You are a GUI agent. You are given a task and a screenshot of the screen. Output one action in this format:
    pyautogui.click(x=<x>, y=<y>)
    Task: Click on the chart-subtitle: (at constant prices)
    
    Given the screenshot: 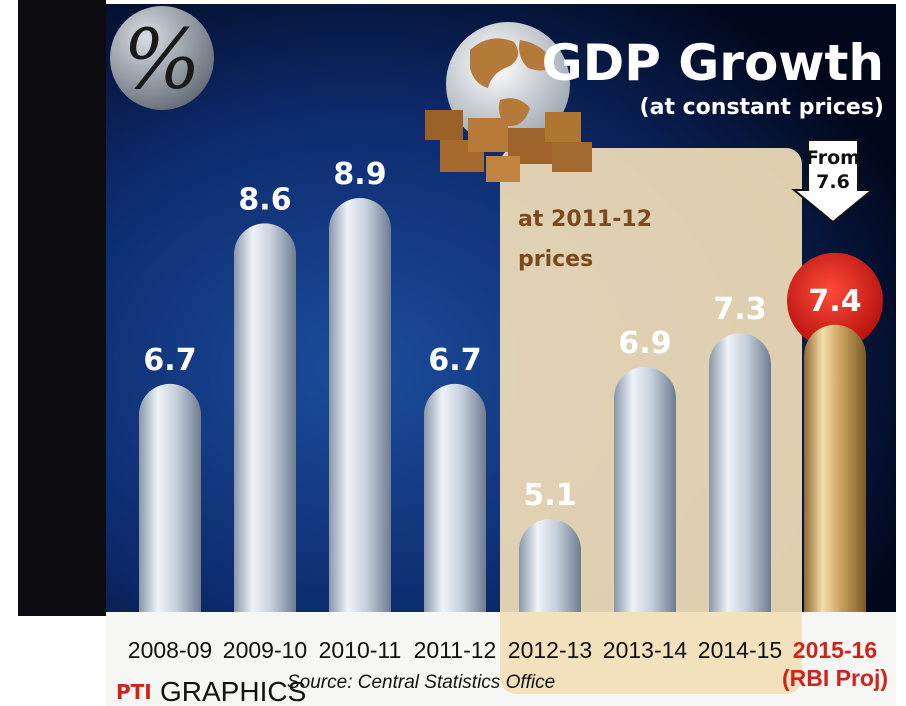 What is the action you would take?
    pyautogui.click(x=762, y=107)
    